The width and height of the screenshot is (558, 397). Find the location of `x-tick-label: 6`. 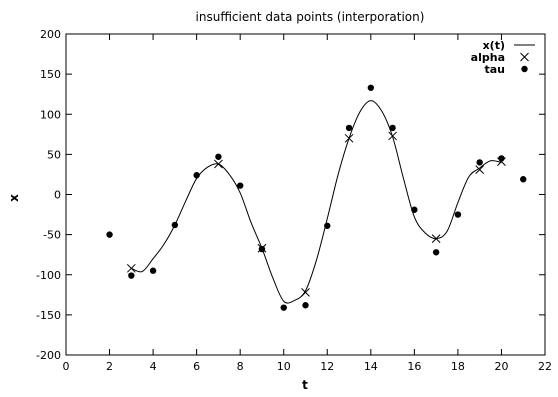

x-tick-label: 6 is located at coordinates (196, 366).